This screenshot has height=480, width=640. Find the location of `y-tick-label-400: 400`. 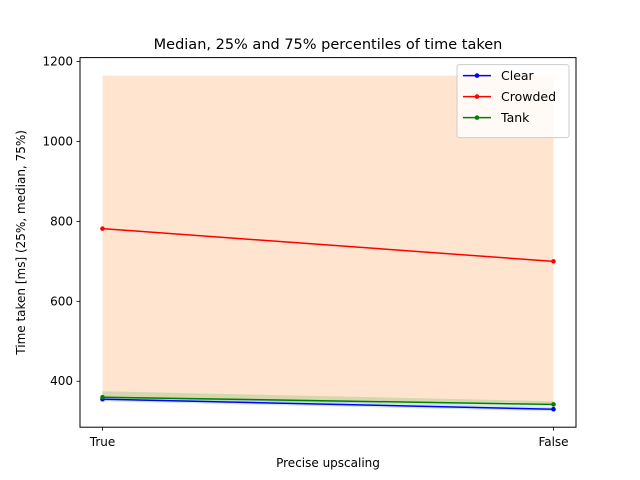

y-tick-label-400: 400 is located at coordinates (61, 381).